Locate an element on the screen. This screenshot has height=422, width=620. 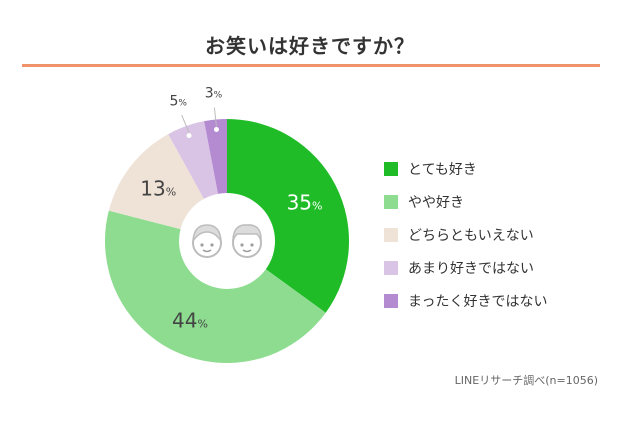
data-label-0: 35% is located at coordinates (305, 203).